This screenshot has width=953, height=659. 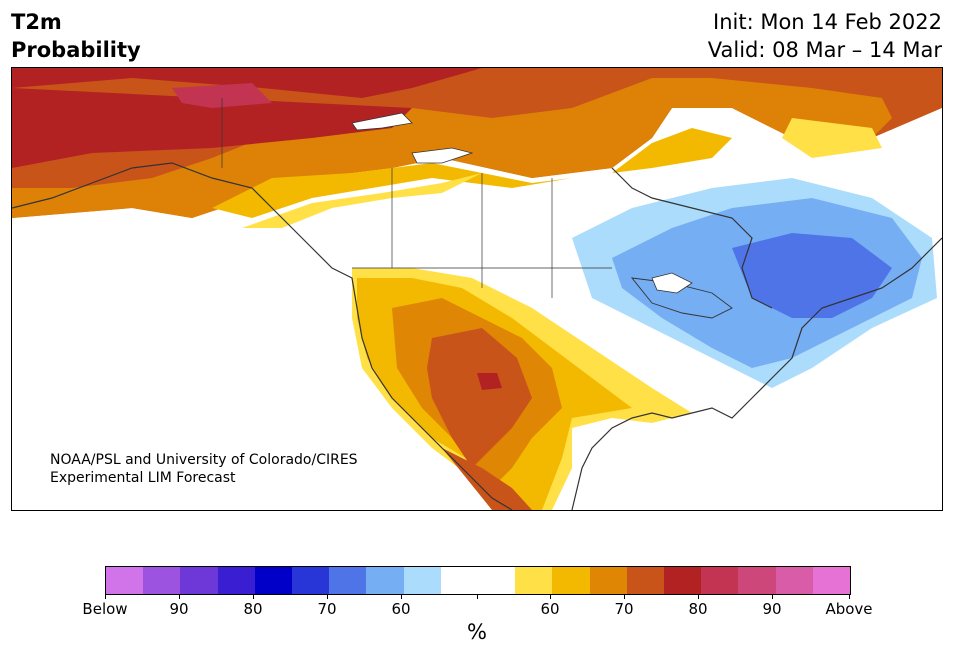 I want to click on colorbar, so click(x=478, y=580).